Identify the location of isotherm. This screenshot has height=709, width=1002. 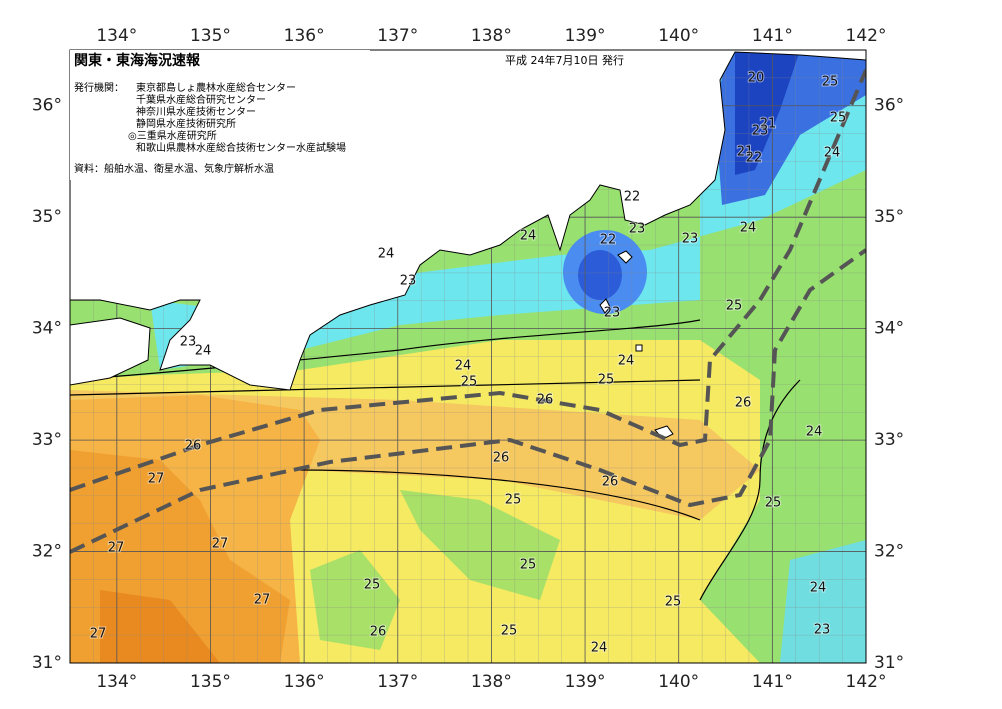
(385, 357).